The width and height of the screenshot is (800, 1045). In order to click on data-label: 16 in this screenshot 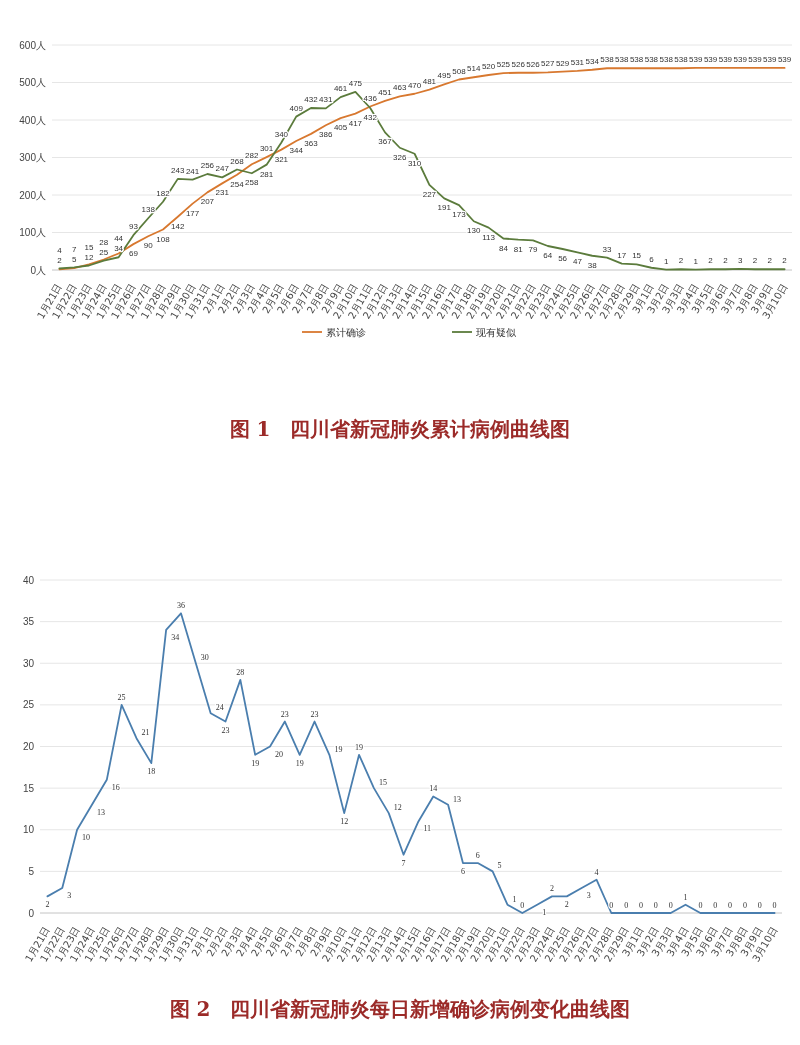, I will do `click(115, 787)`.